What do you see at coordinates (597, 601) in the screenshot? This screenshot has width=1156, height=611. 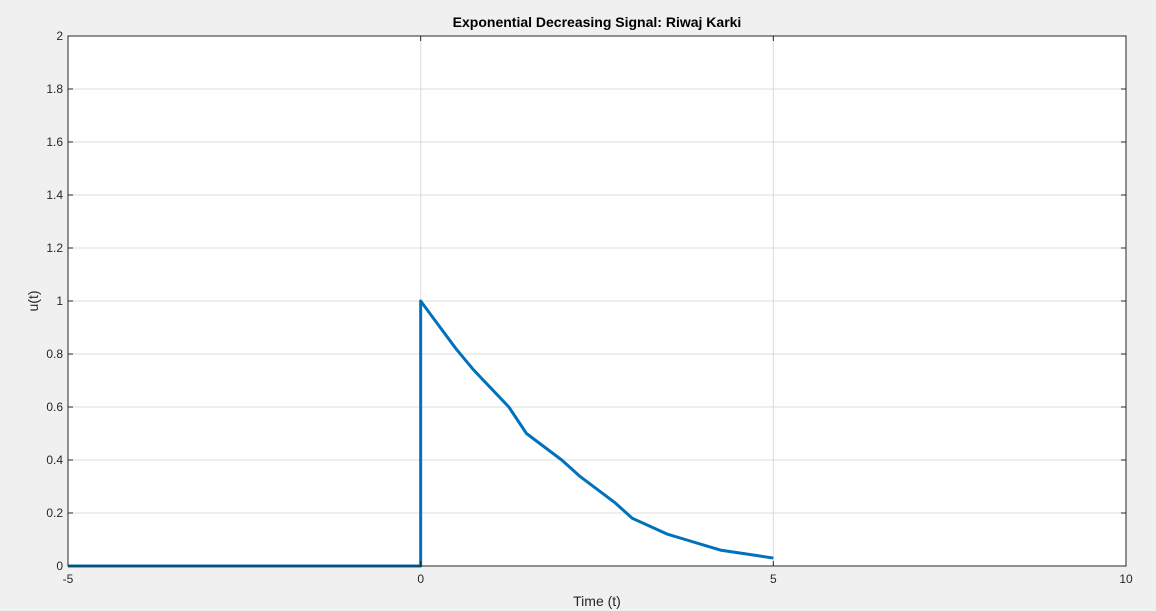 I see `x-axis-label: Time (t)` at bounding box center [597, 601].